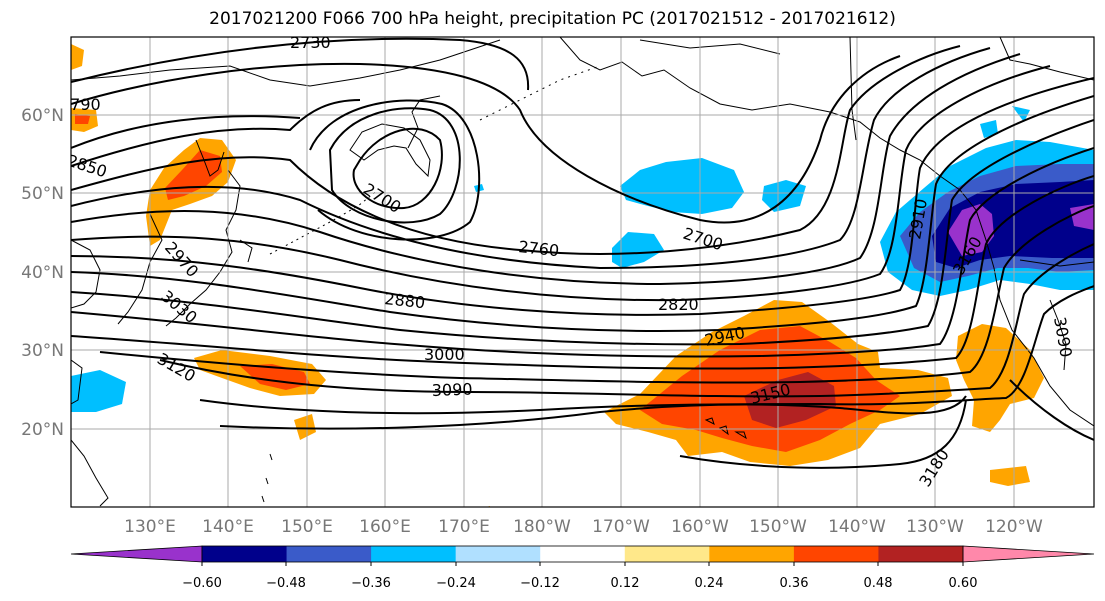 The height and width of the screenshot is (601, 1105). Describe the element at coordinates (150, 527) in the screenshot. I see `lon-label: 130°E` at that location.